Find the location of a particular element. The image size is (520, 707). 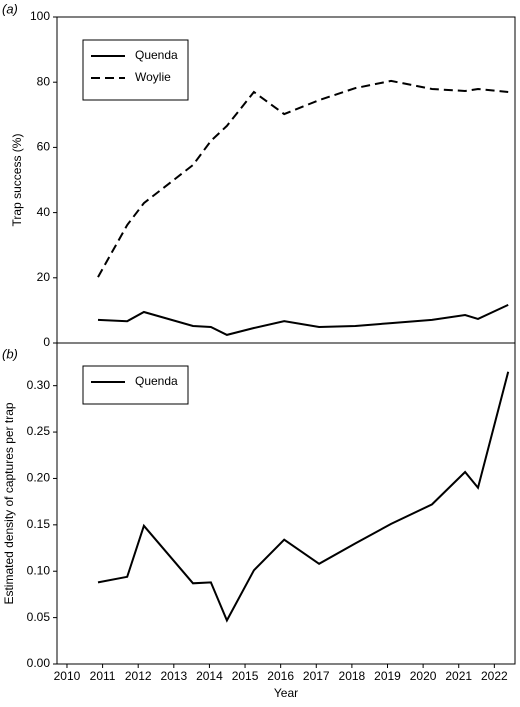

x-tick-label: 2014 is located at coordinates (209, 676).